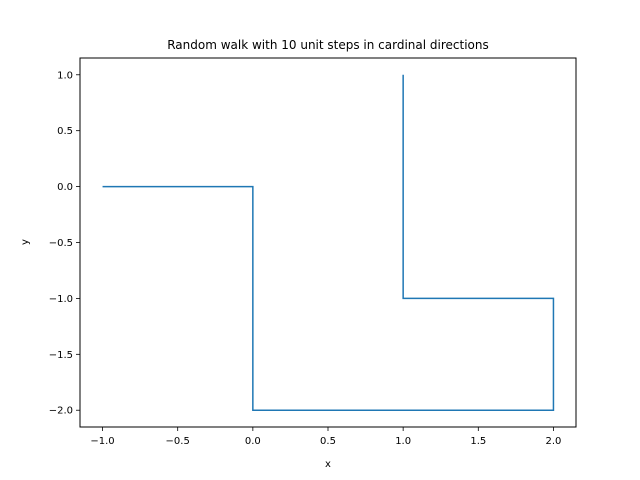  Describe the element at coordinates (65, 75) in the screenshot. I see `y-tick-label: 1.0` at that location.